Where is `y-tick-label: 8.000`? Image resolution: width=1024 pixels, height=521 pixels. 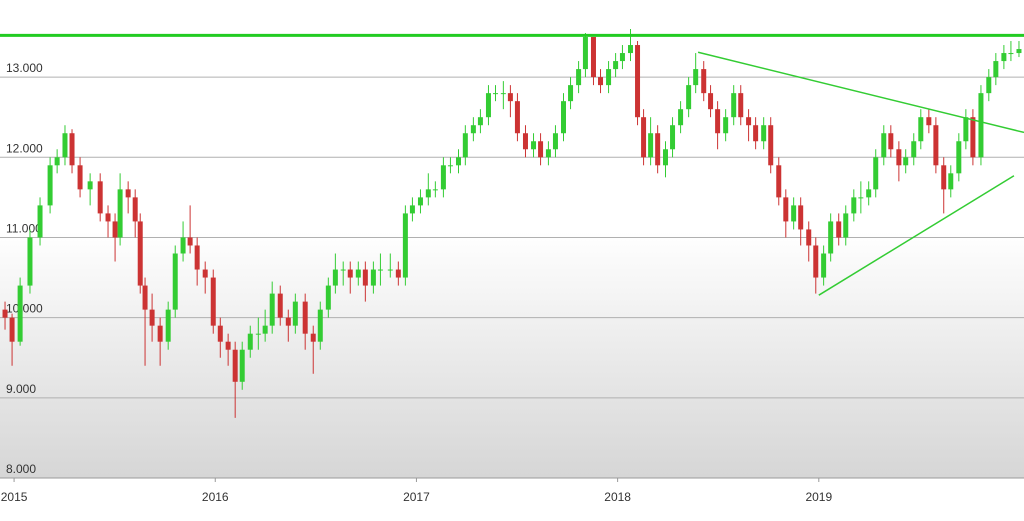
y-tick-label: 8.000 is located at coordinates (21, 469).